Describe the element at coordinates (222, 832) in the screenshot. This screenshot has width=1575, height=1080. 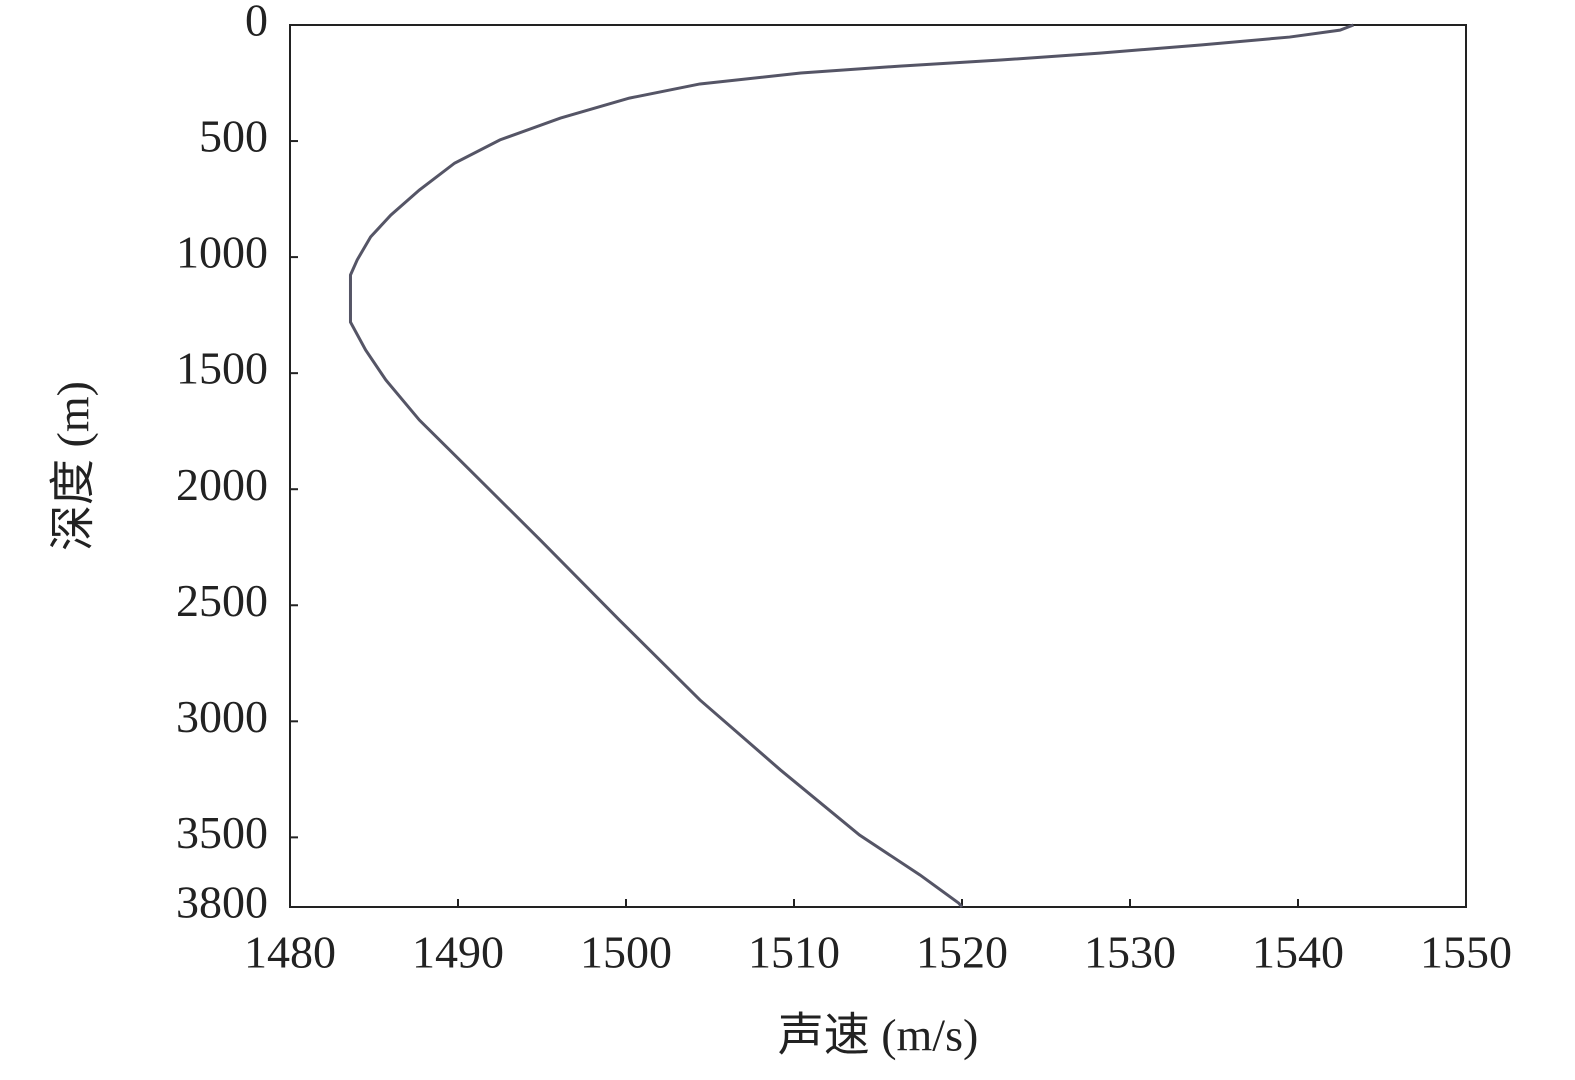
I see `y-tick-label: 3500` at that location.